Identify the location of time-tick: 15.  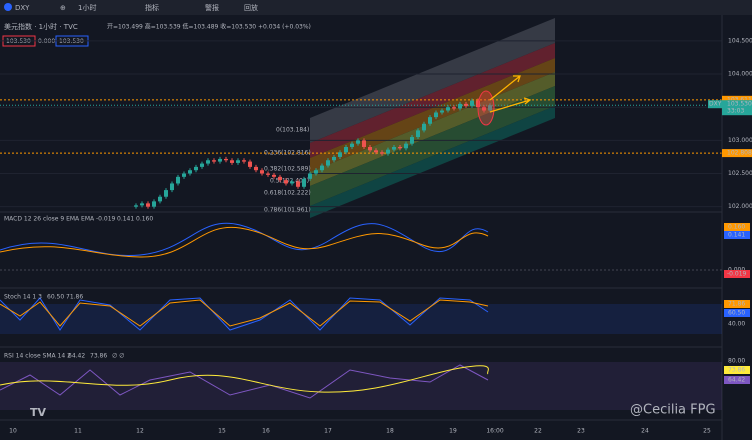
(222, 431).